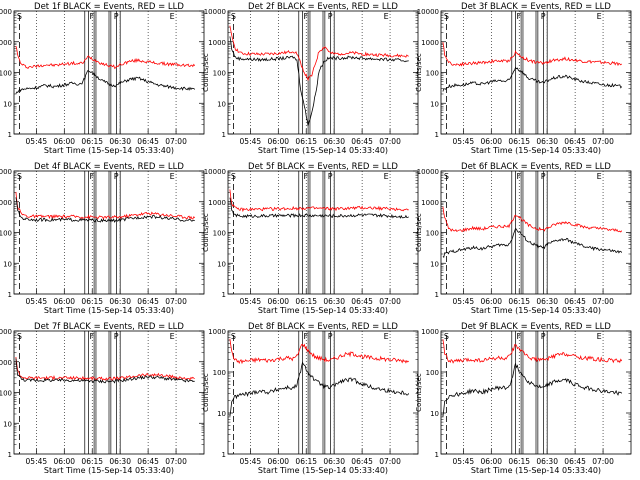 The width and height of the screenshot is (640, 480). Describe the element at coordinates (109, 167) in the screenshot. I see `panel-title: Det 4f BLACK = Events, RED = LLD` at that location.